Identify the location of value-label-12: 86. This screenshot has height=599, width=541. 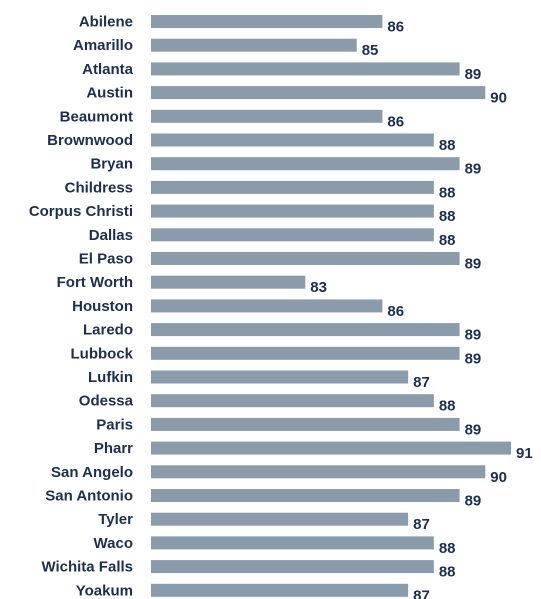
(395, 311).